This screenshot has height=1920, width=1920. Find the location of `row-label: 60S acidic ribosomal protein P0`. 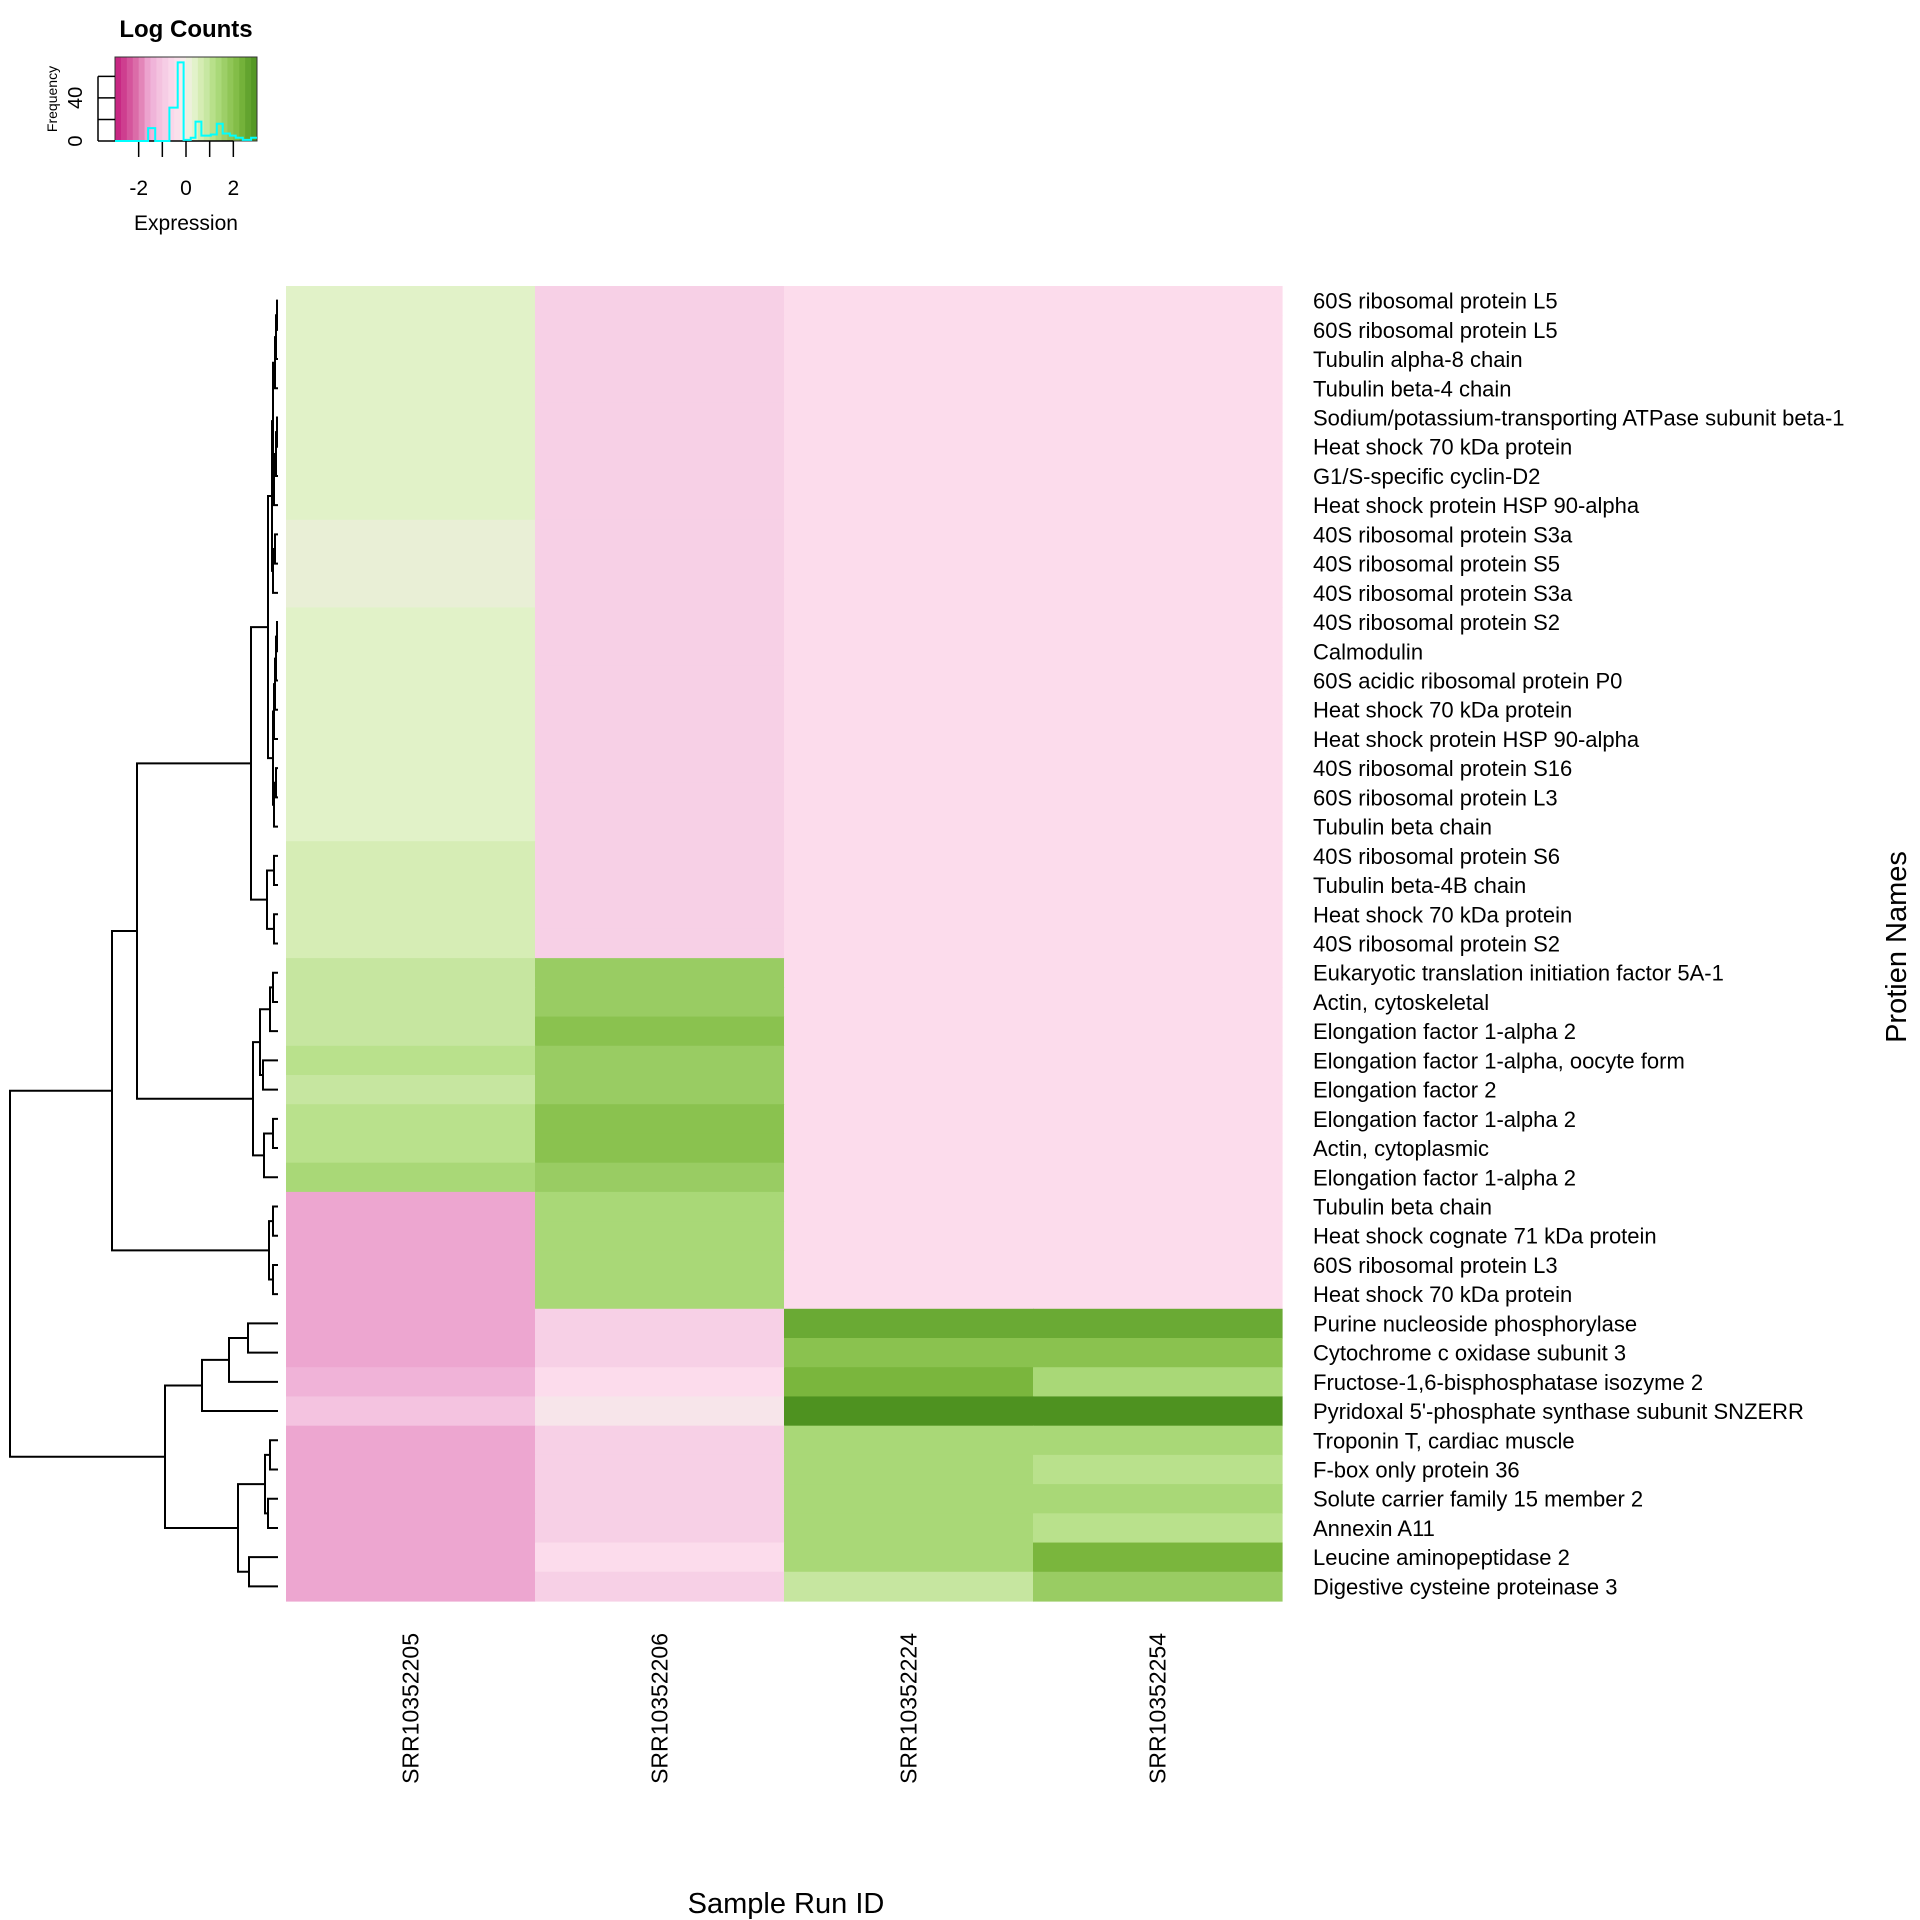

row-label: 60S acidic ribosomal protein P0 is located at coordinates (1467, 681).